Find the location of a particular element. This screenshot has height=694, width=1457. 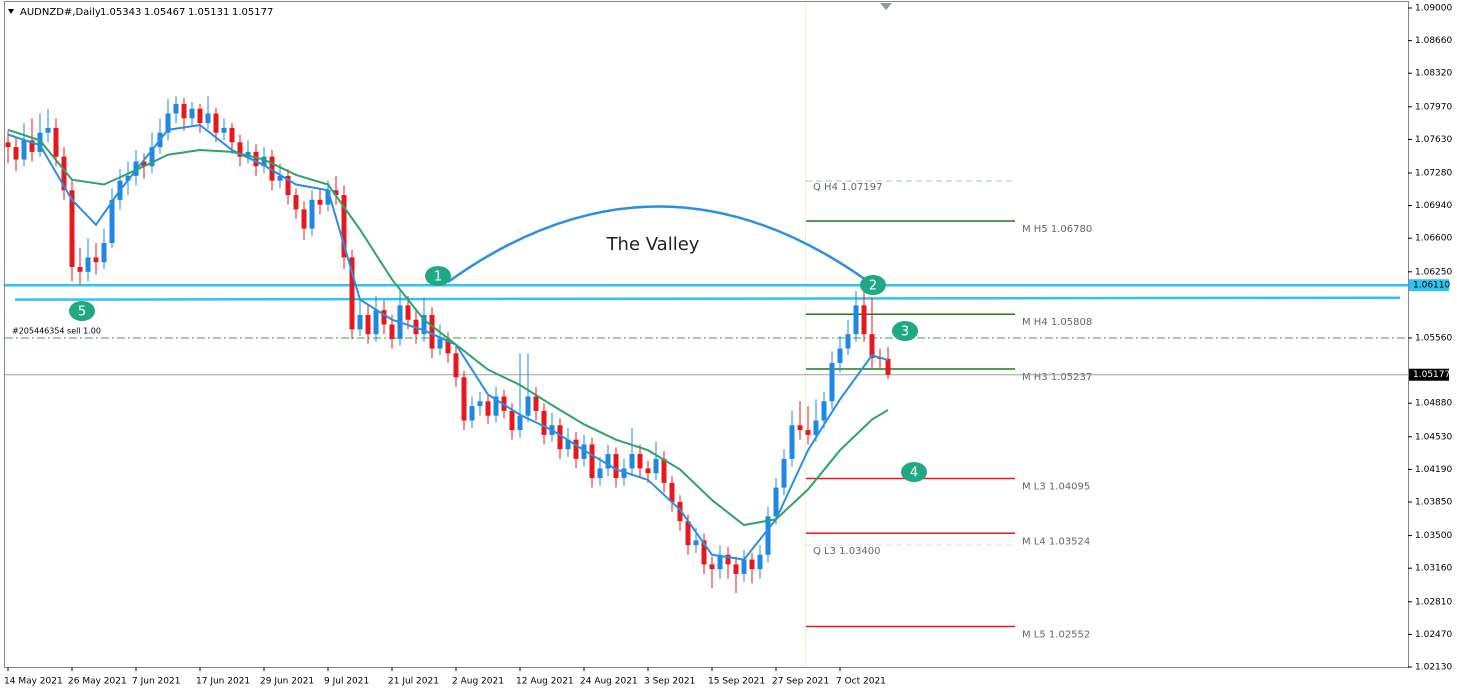

pivot-label: M H3 1.05237 is located at coordinates (1057, 377).